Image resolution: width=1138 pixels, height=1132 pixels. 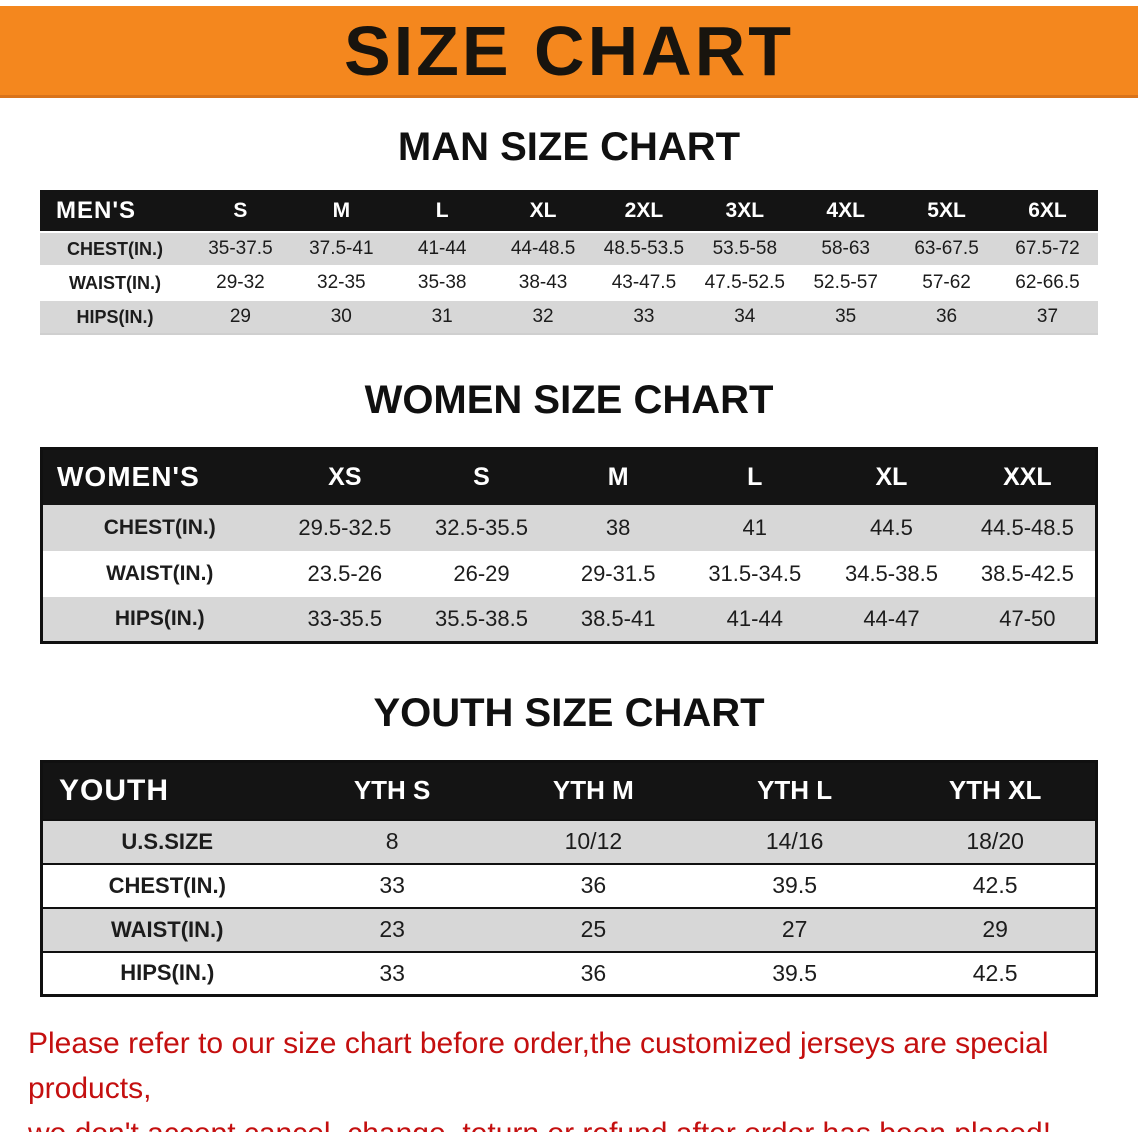 I want to click on size-header-cell: XS, so click(x=345, y=476).